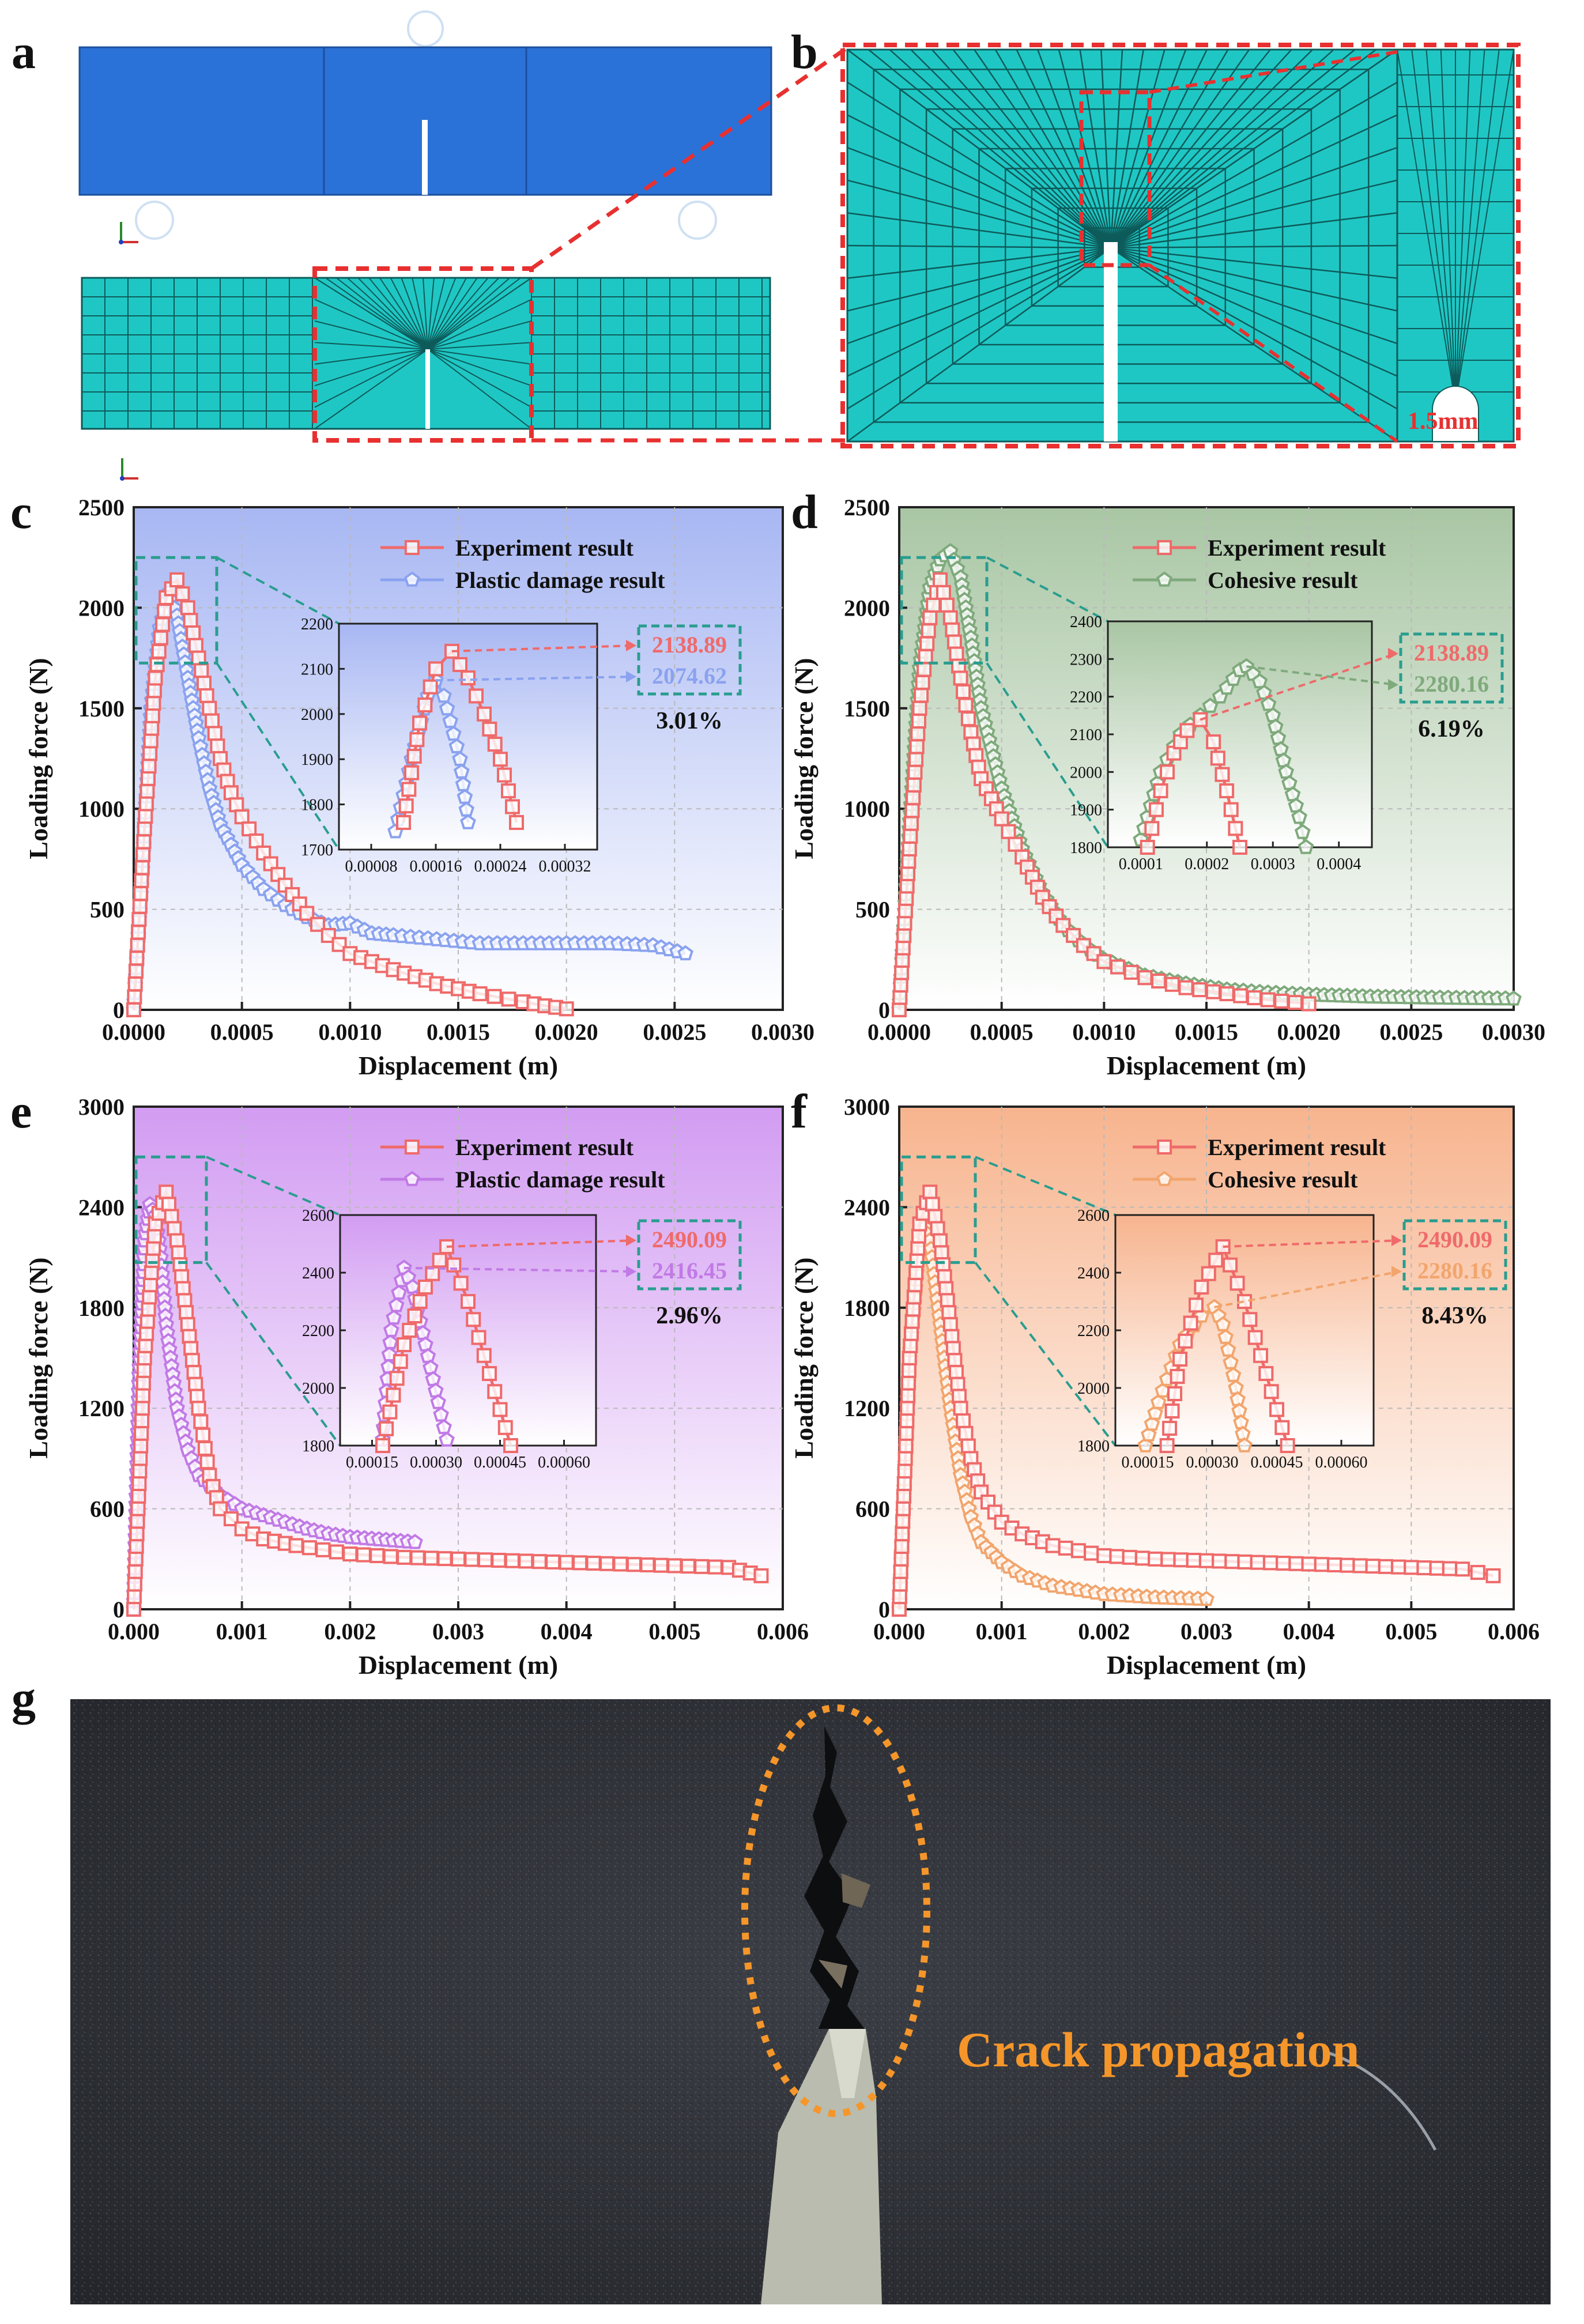 The height and width of the screenshot is (2324, 1584). What do you see at coordinates (1514, 998) in the screenshot?
I see `series-model-point` at bounding box center [1514, 998].